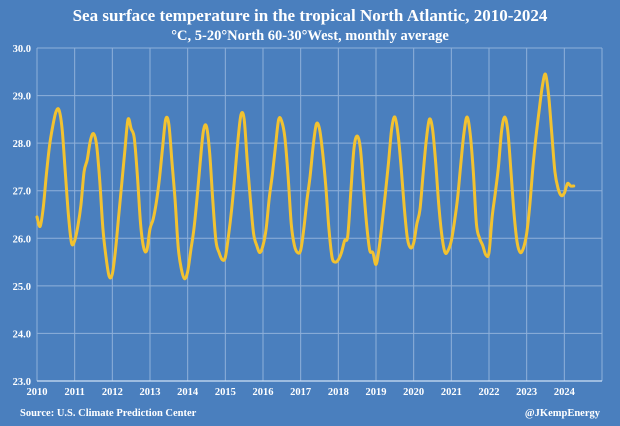 Image resolution: width=620 pixels, height=426 pixels. Describe the element at coordinates (413, 392) in the screenshot. I see `x-tick-label: 2020` at that location.